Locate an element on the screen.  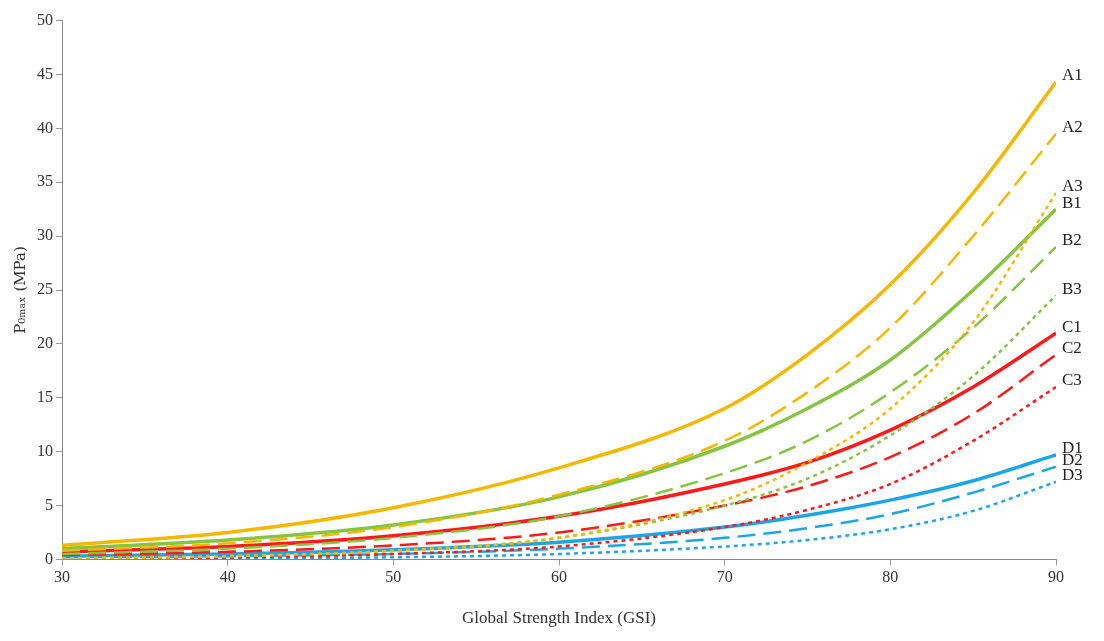
series-label: B3 is located at coordinates (1072, 288).